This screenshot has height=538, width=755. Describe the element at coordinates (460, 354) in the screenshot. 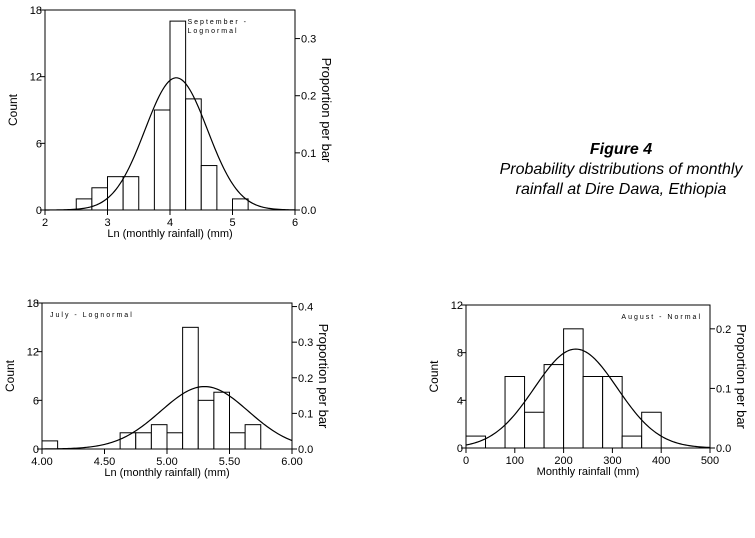

I see `y-tick-label: 8` at that location.